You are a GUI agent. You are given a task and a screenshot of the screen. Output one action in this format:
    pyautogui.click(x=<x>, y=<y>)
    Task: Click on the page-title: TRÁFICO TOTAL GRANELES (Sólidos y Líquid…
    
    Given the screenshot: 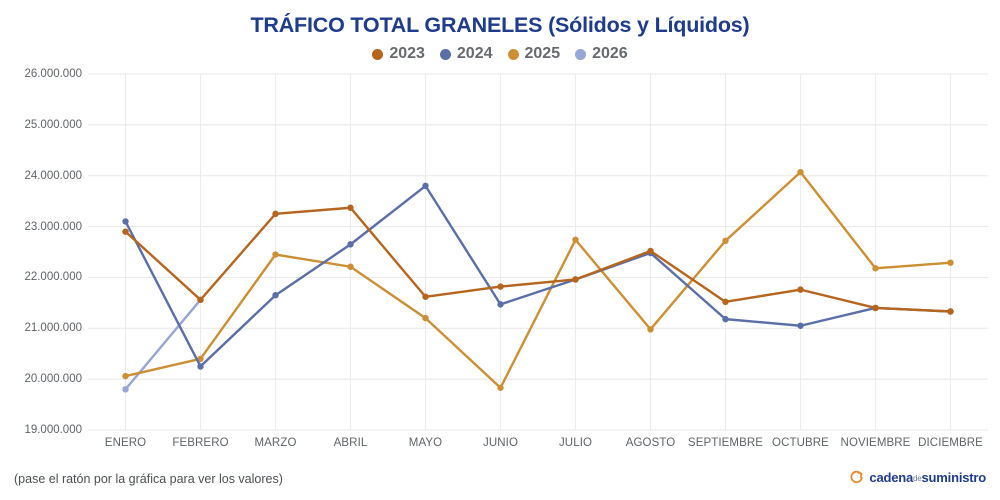 What is the action you would take?
    pyautogui.click(x=500, y=25)
    